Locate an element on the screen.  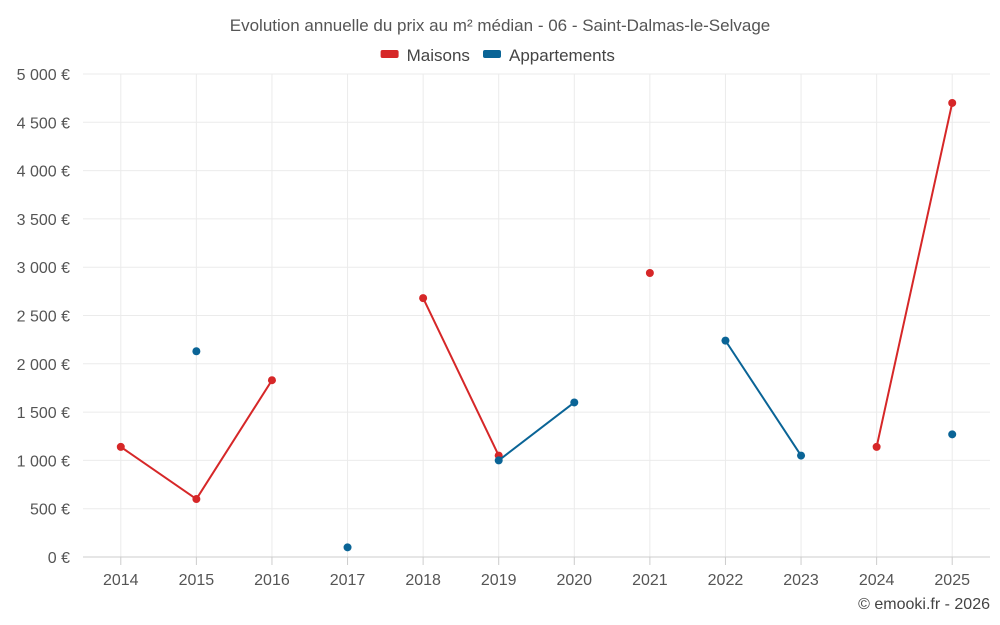
x-tick-label: 2019 is located at coordinates (499, 580).